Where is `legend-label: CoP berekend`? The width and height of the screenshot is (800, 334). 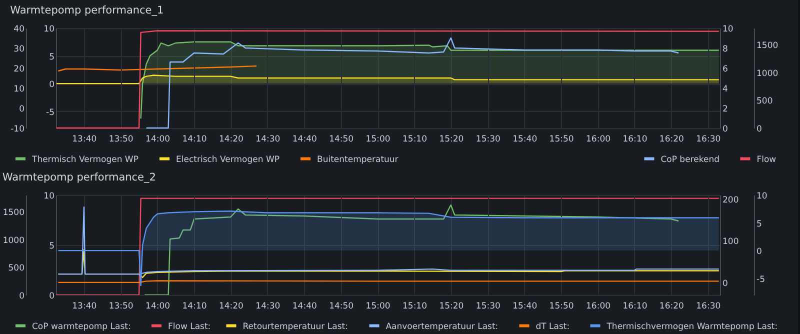 legend-label: CoP berekend is located at coordinates (690, 159).